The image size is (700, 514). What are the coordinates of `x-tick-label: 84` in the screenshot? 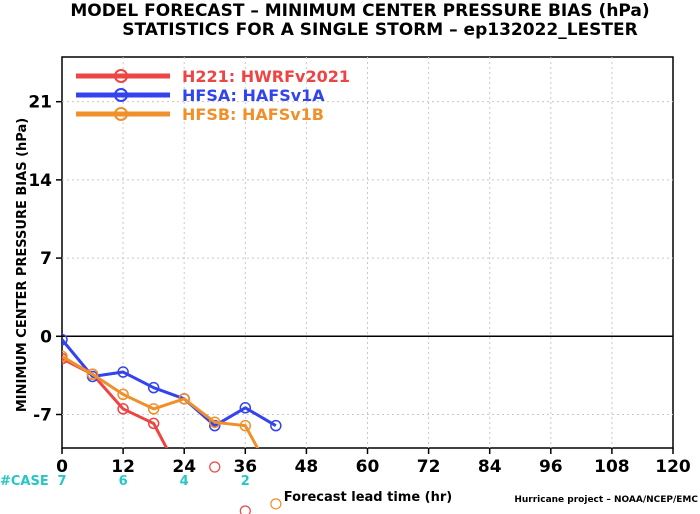 It's located at (490, 467).